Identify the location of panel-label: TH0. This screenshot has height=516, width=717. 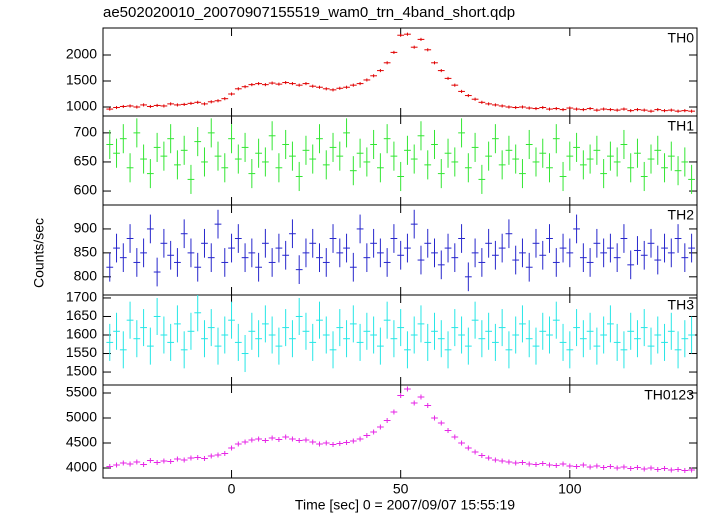
(681, 38).